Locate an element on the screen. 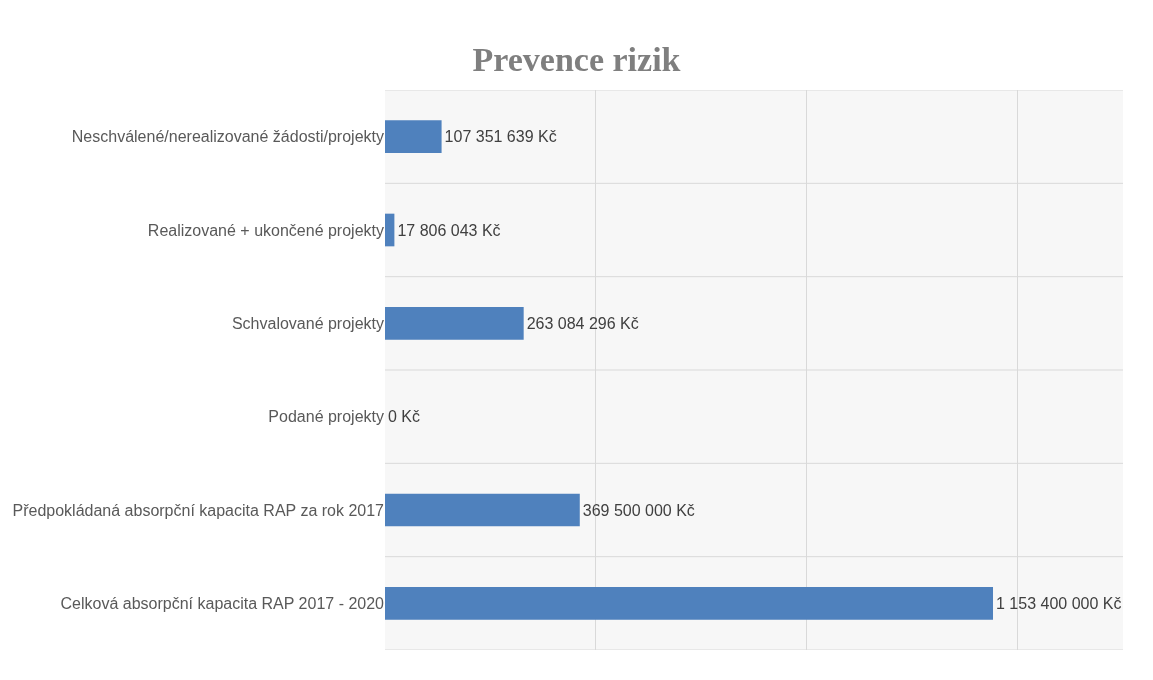  data-label: 263 084 296 Kč is located at coordinates (582, 323).